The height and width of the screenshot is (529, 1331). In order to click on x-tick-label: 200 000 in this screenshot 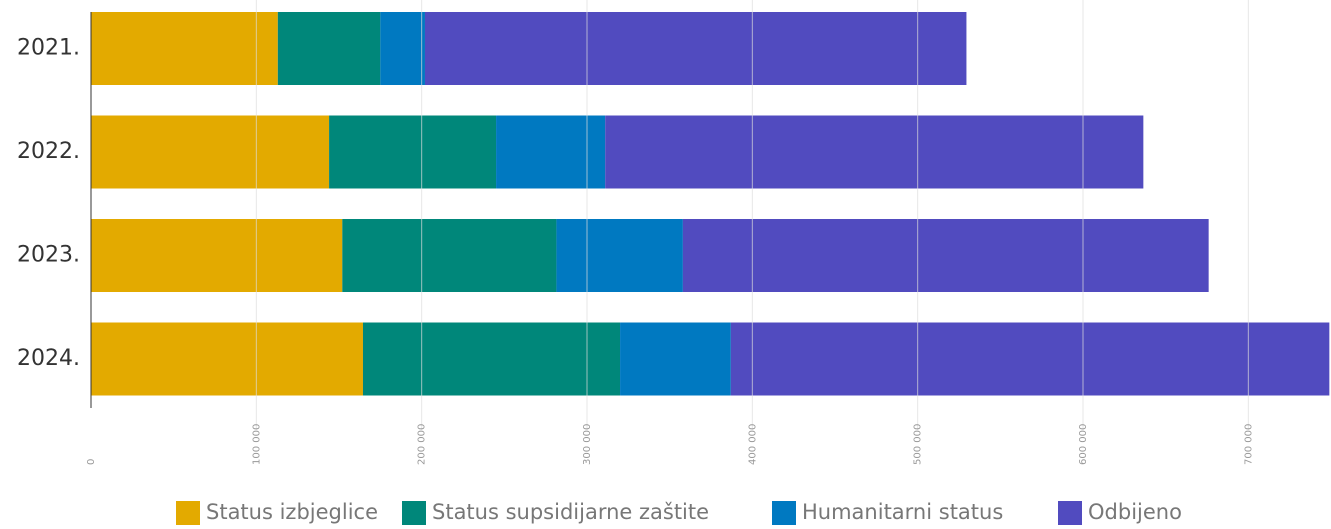, I will do `click(422, 444)`.